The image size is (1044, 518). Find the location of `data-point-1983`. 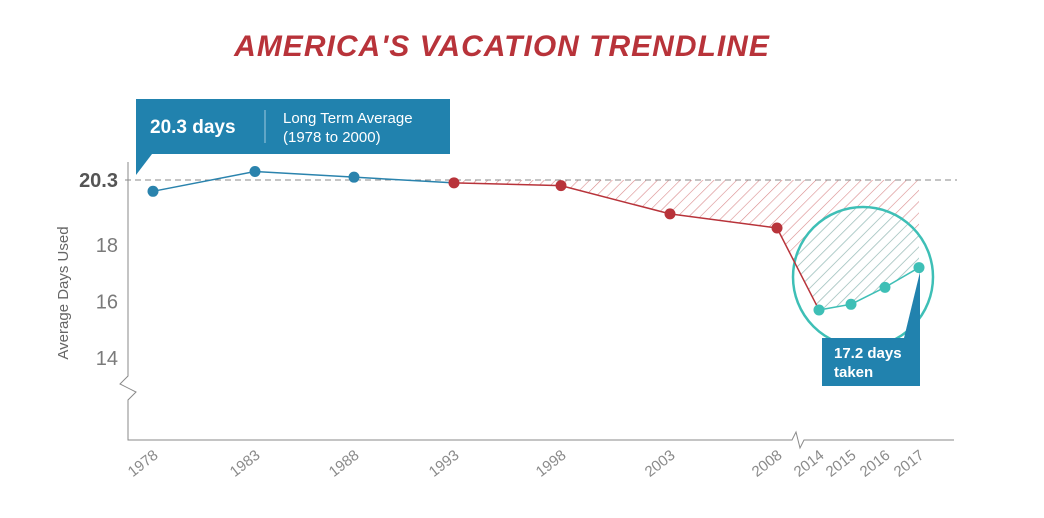

data-point-1983 is located at coordinates (255, 172).